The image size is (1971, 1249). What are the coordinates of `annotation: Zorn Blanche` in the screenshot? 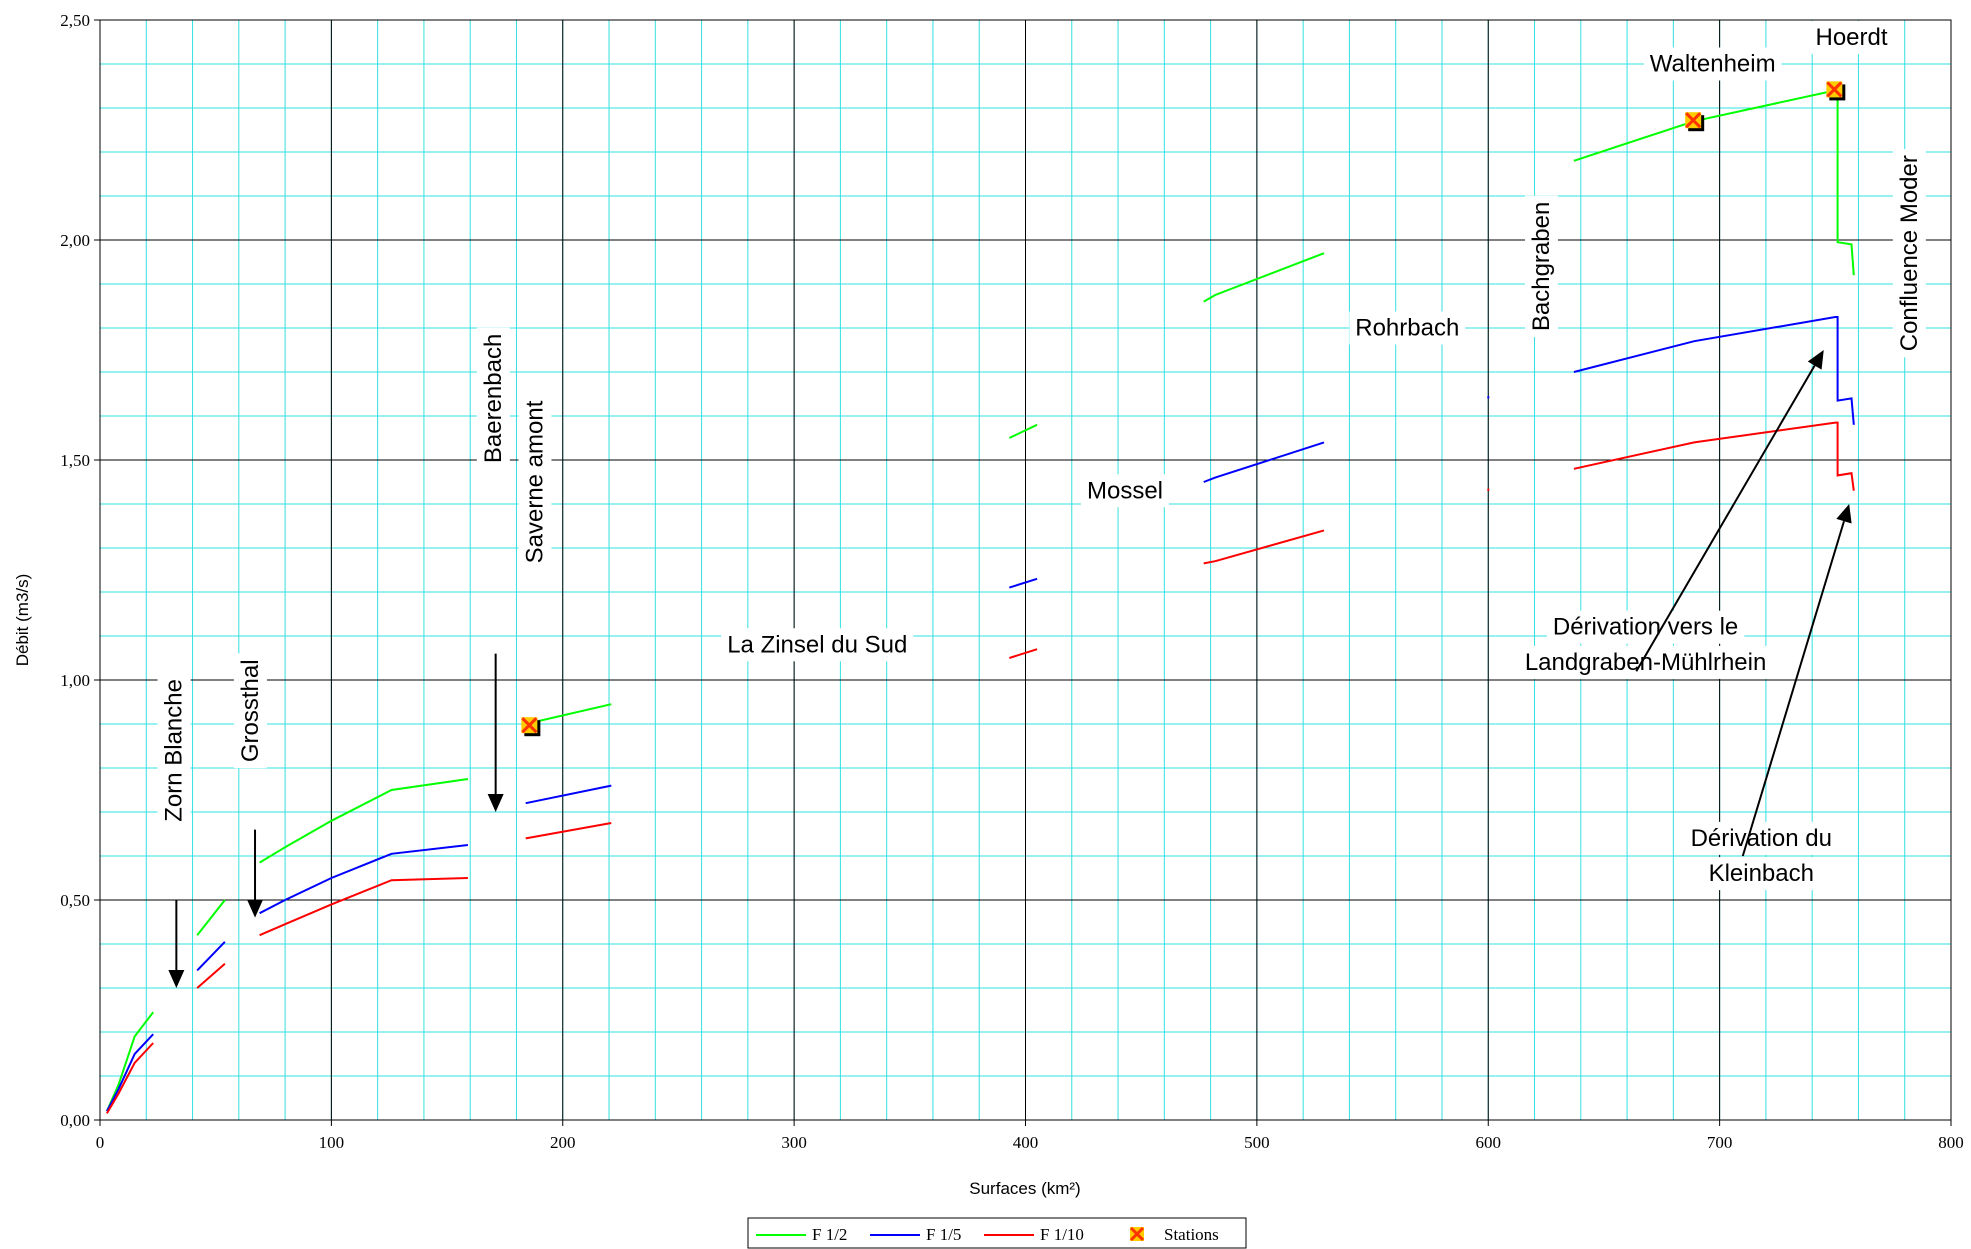 It's located at (174, 750).